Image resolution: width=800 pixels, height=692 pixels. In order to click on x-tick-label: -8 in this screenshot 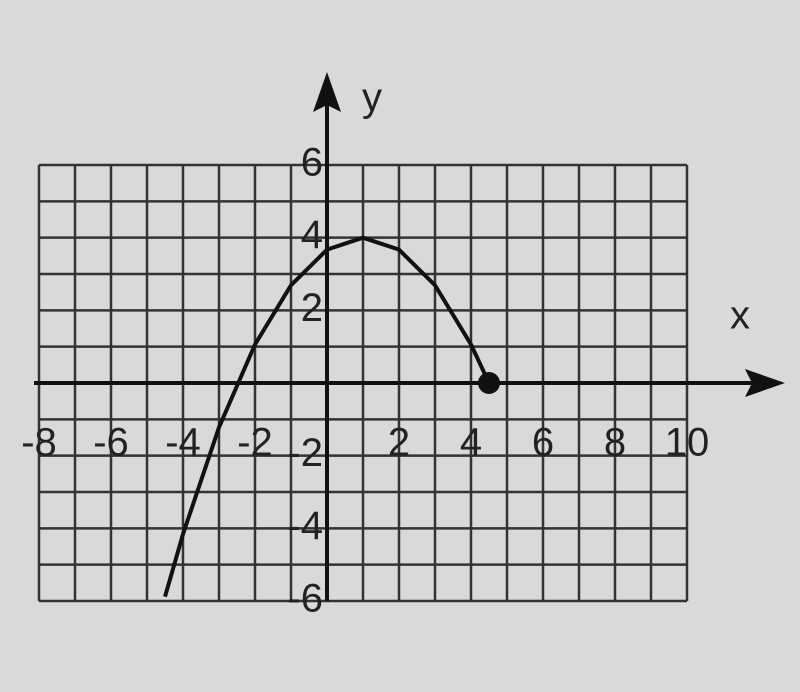, I will do `click(39, 443)`.